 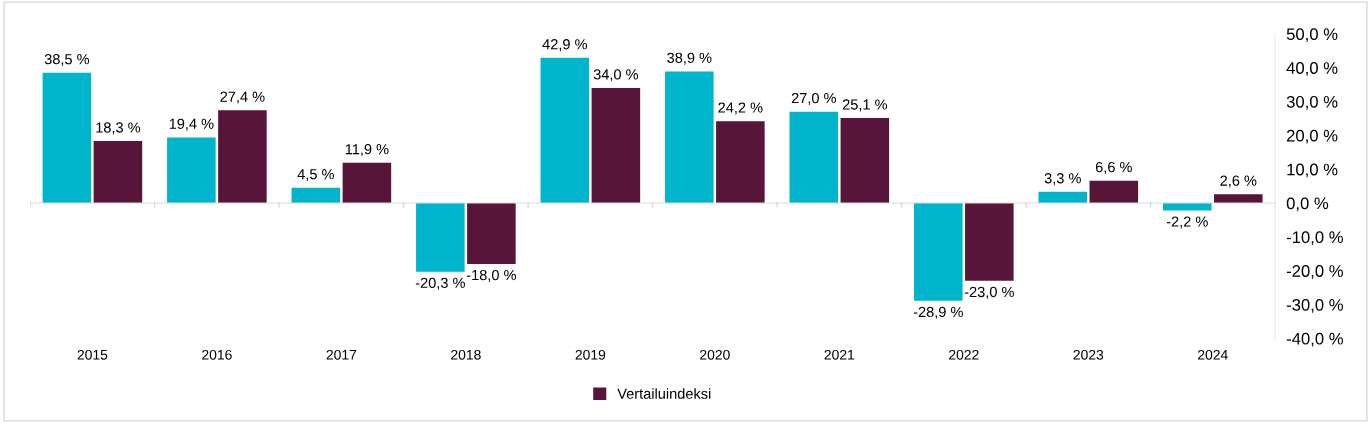 What do you see at coordinates (1314, 339) in the screenshot?
I see `y-tick-label: -40,0 %` at bounding box center [1314, 339].